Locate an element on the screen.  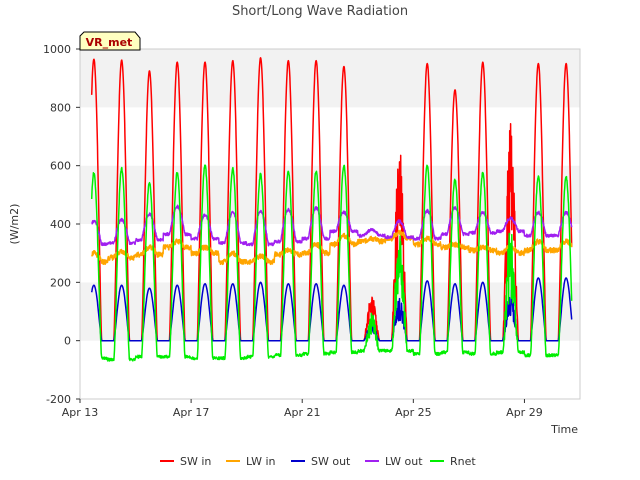
legend: SW in LW in SW out LW out Rnet is located at coordinates (318, 461).